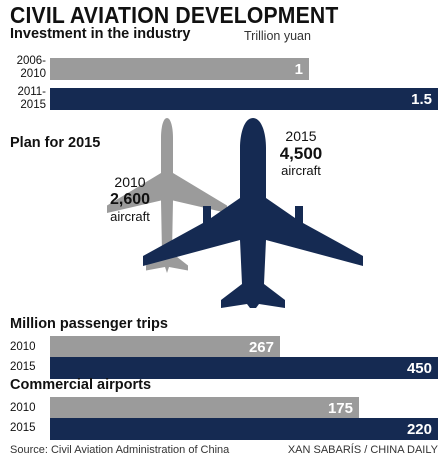 The image size is (448, 462). Describe the element at coordinates (340, 408) in the screenshot. I see `airports-value-label-0: 175` at that location.